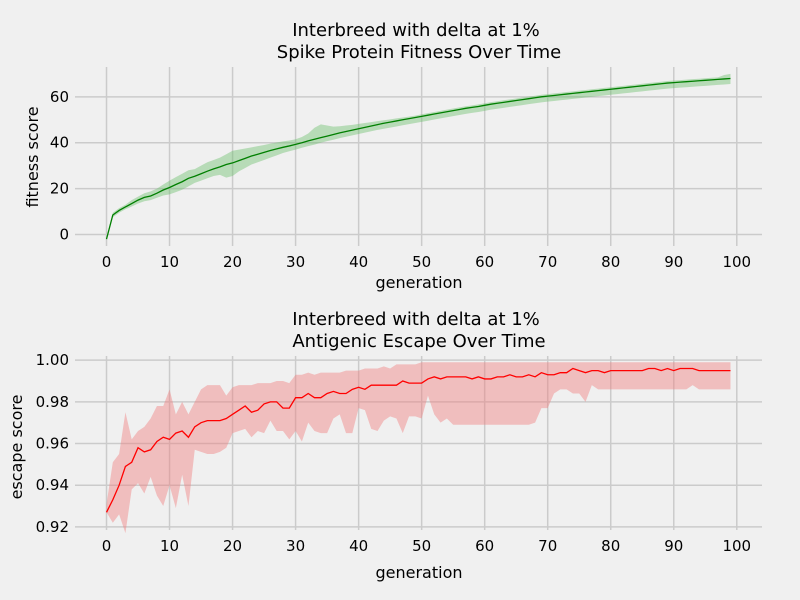 This screenshot has height=600, width=800. Describe the element at coordinates (673, 262) in the screenshot. I see `fitness-x-tick-label: 90` at that location.